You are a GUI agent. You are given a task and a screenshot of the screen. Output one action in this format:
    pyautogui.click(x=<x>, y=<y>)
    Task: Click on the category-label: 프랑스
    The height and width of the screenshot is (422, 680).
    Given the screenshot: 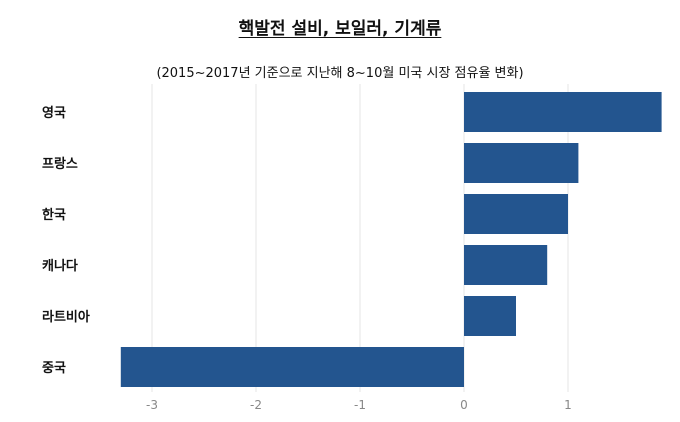 What is the action you would take?
    pyautogui.click(x=60, y=164)
    